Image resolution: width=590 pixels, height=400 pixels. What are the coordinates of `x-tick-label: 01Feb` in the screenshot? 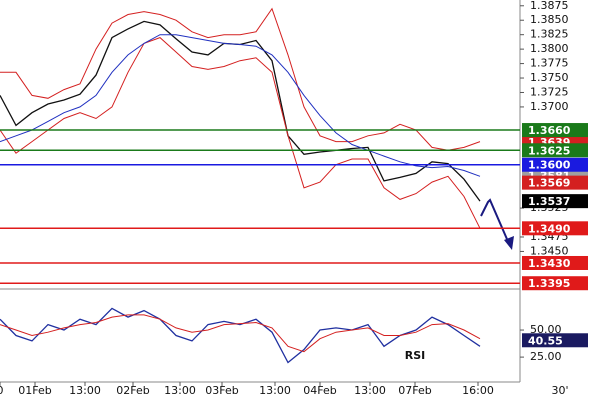 It's located at (34, 390).